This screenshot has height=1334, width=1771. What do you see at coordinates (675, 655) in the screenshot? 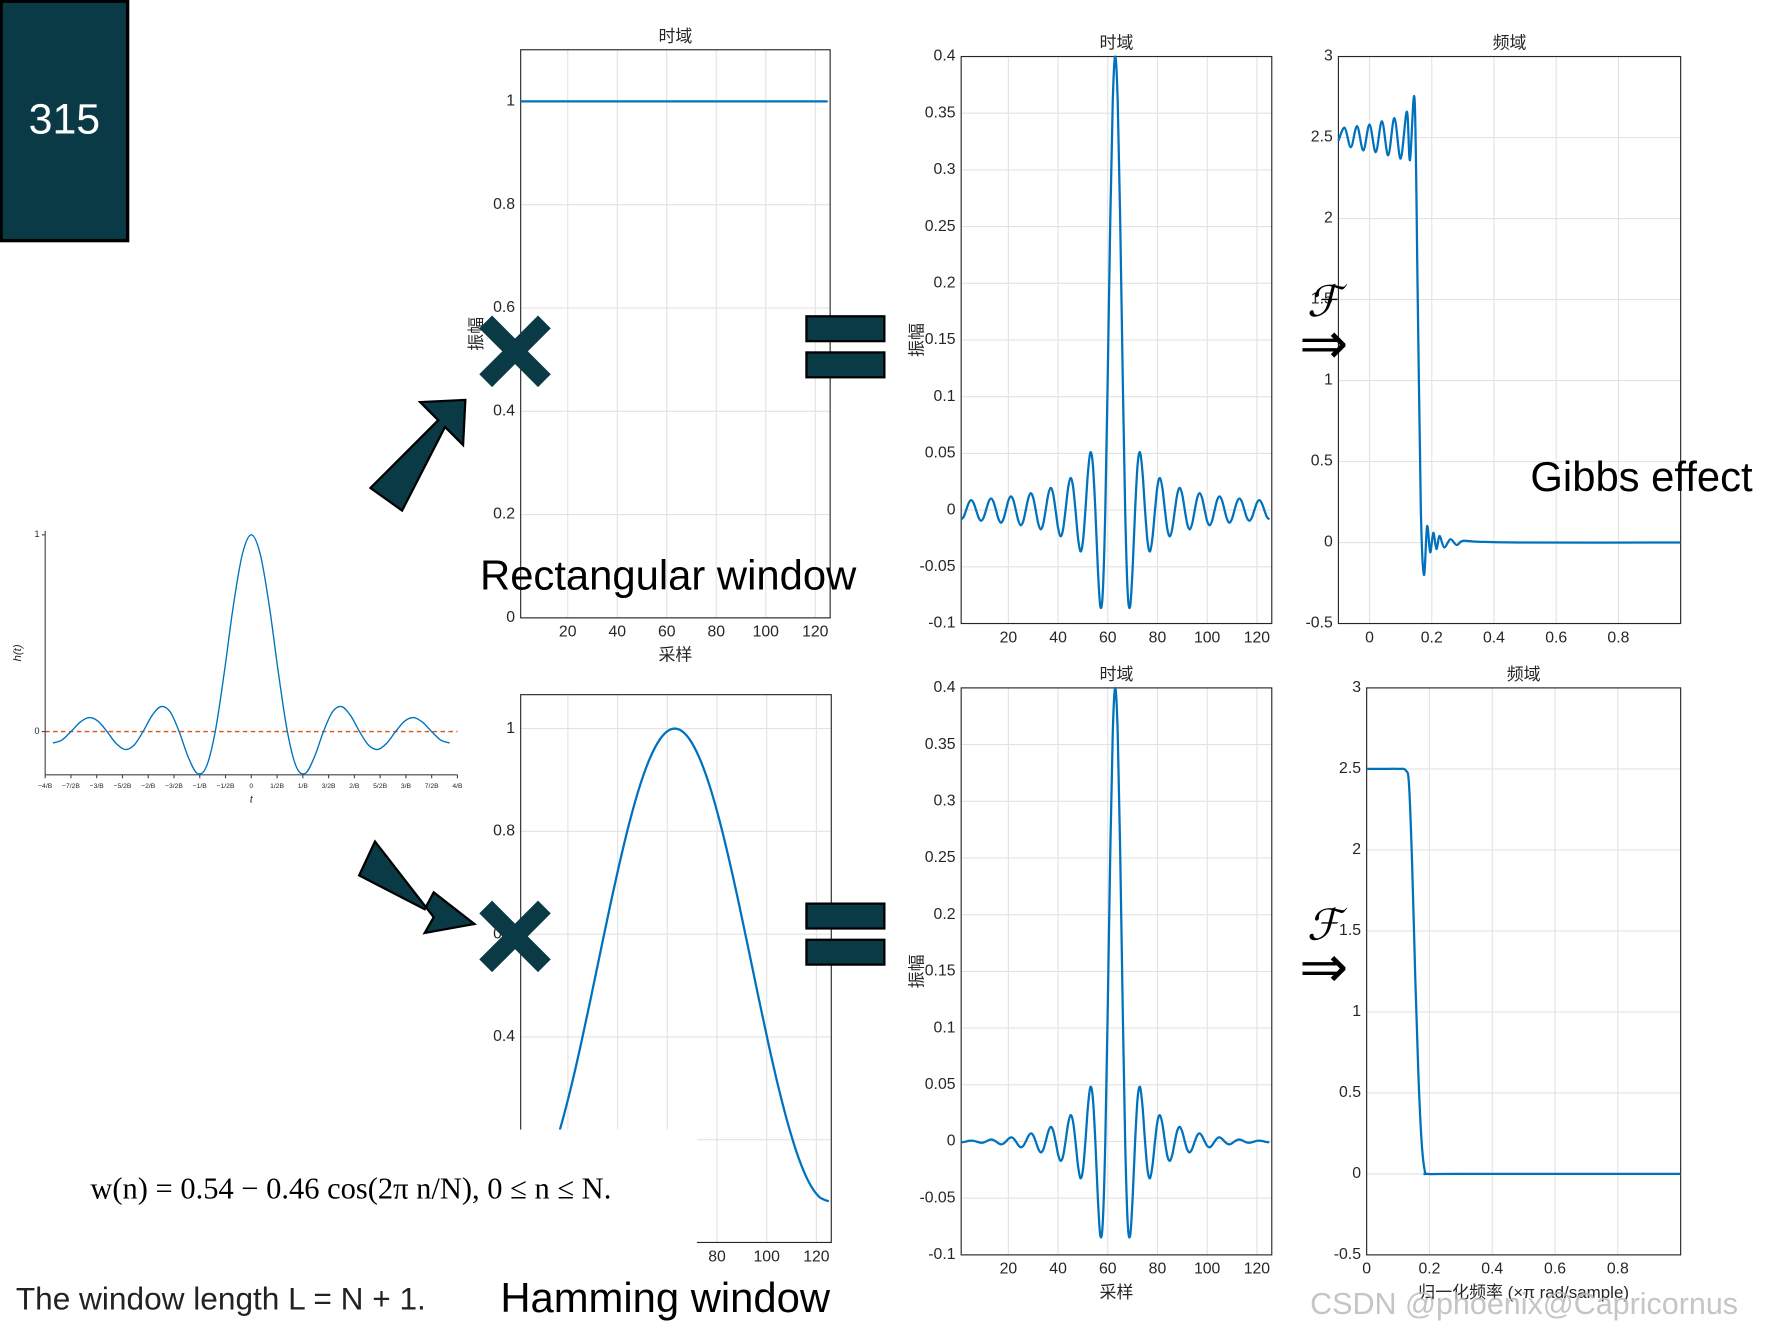
I see `x-axis-label: 采样` at bounding box center [675, 655].